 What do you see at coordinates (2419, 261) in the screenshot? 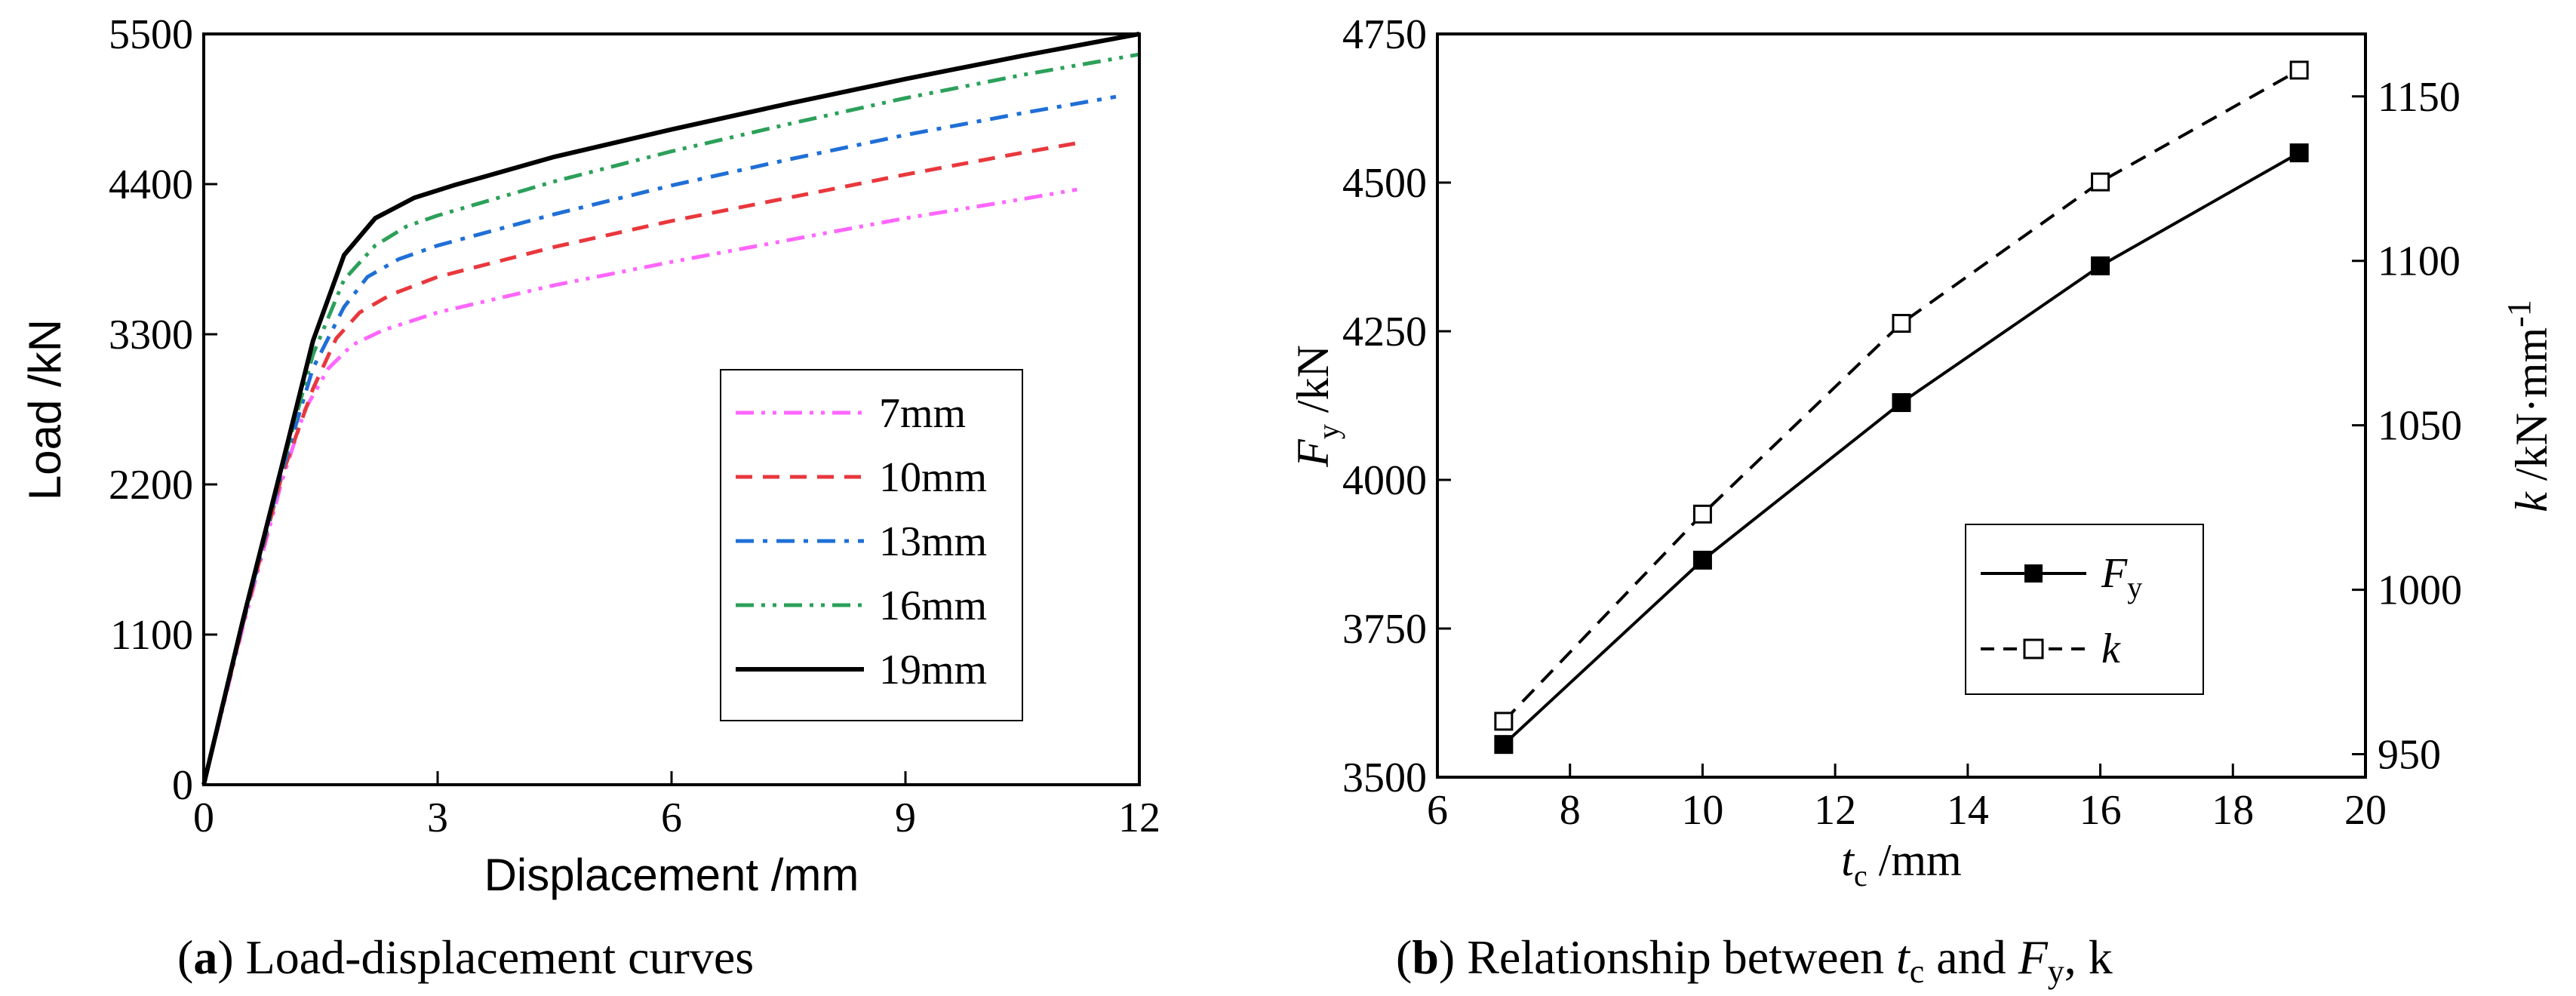
I see `y2-tick-label: 1100` at bounding box center [2419, 261].